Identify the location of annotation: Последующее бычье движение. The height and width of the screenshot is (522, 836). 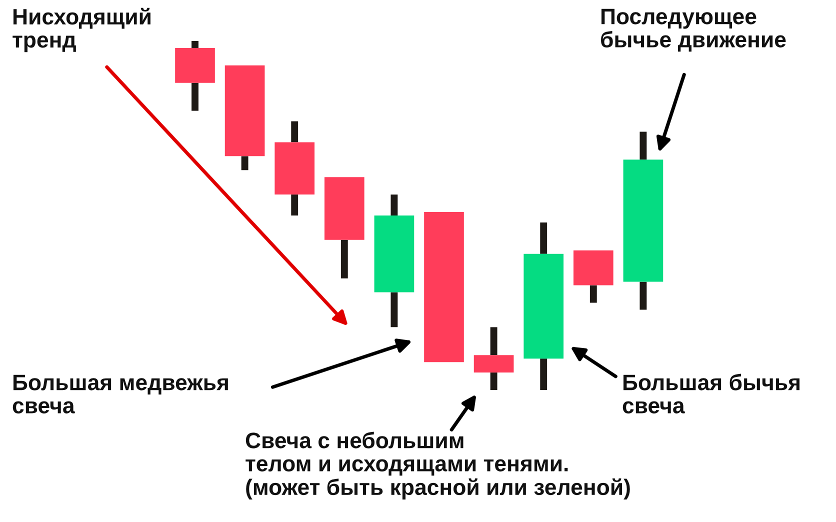
(693, 30).